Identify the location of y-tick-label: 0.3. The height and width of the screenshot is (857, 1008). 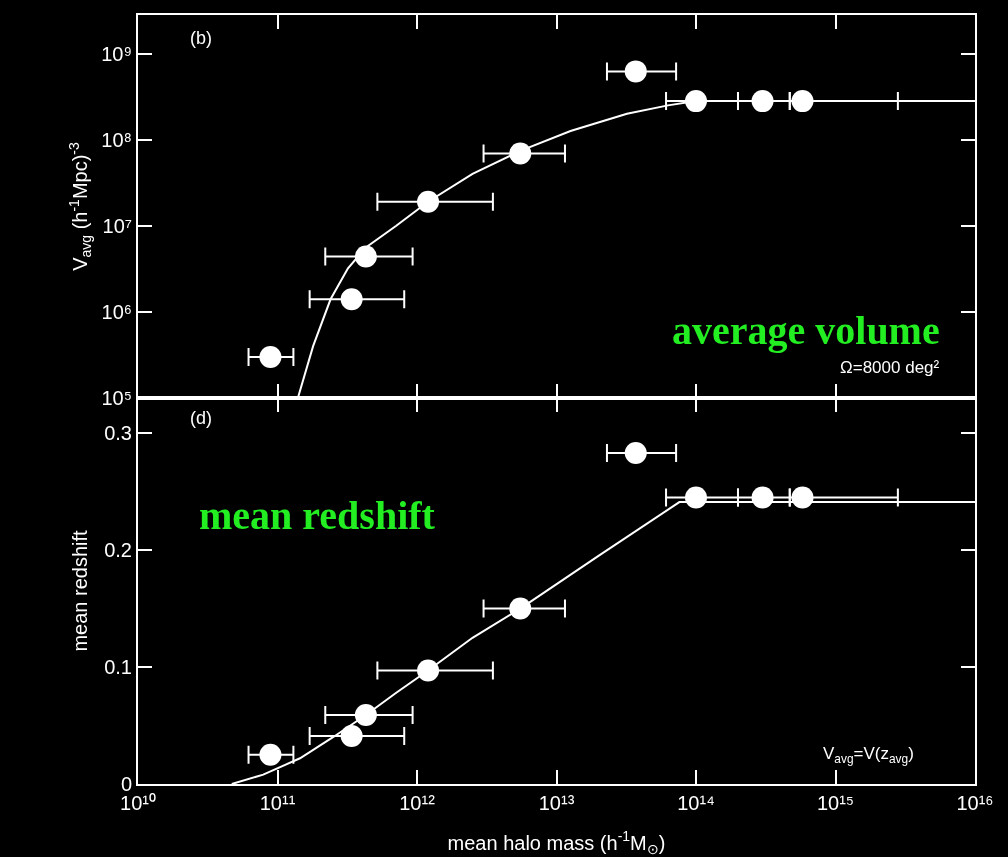
(118, 433).